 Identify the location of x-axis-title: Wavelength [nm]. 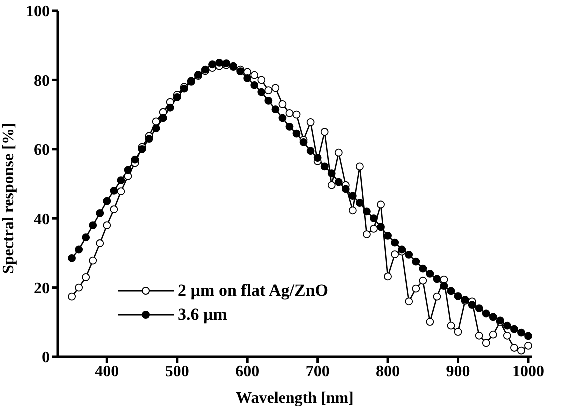
(295, 398).